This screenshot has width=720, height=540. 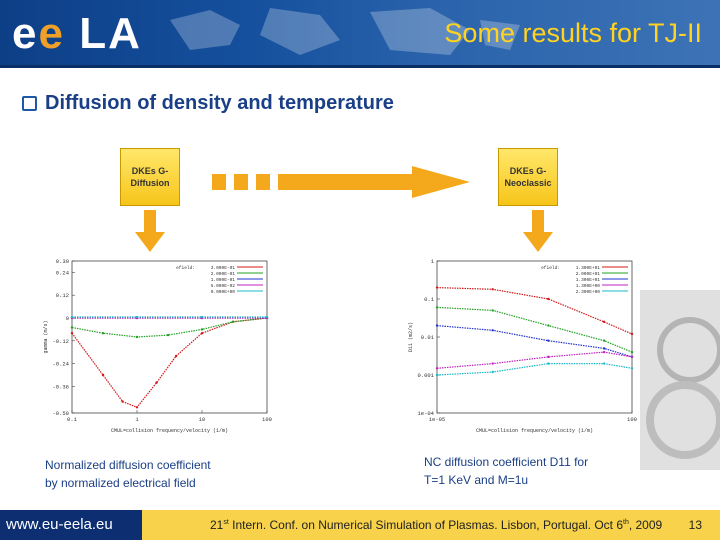 I want to click on y-tick-label: 0, so click(x=67, y=318).